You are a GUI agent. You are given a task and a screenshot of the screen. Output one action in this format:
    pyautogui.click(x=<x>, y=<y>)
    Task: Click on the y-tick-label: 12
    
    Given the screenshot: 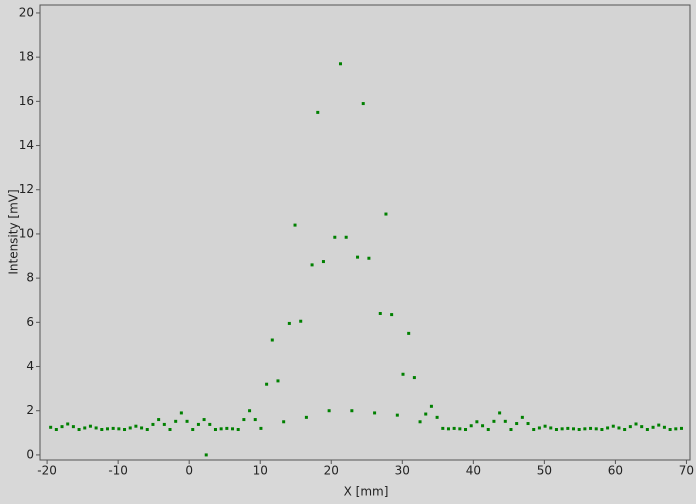 What is the action you would take?
    pyautogui.click(x=26, y=189)
    